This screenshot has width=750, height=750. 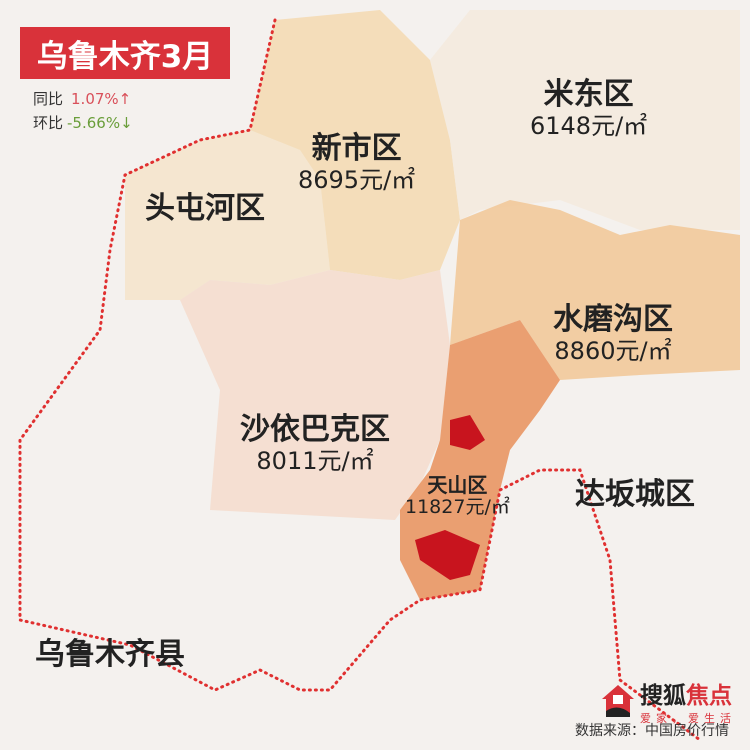 I want to click on region-toutunhe, so click(x=227, y=215).